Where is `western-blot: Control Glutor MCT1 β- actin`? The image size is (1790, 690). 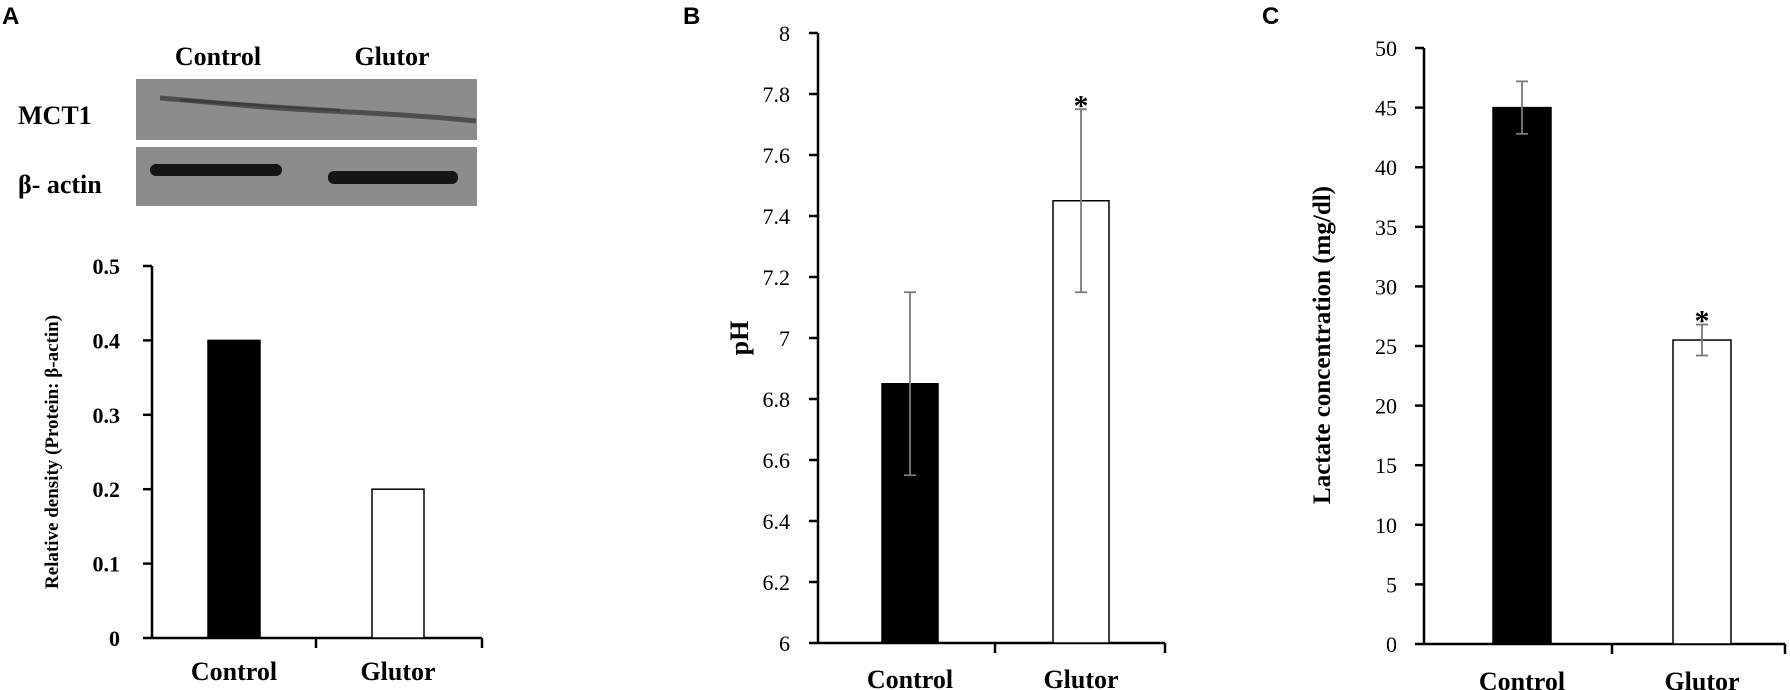
western-blot: Control Glutor MCT1 β- actin is located at coordinates (247, 124).